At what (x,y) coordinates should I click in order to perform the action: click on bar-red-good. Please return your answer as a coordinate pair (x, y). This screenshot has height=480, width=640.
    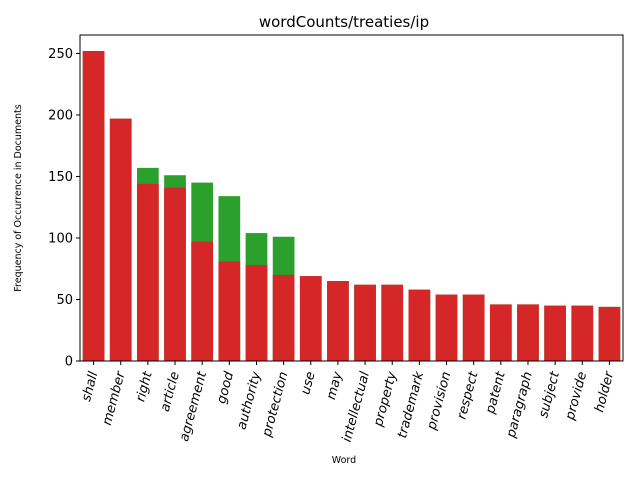
    Looking at the image, I should click on (229, 311).